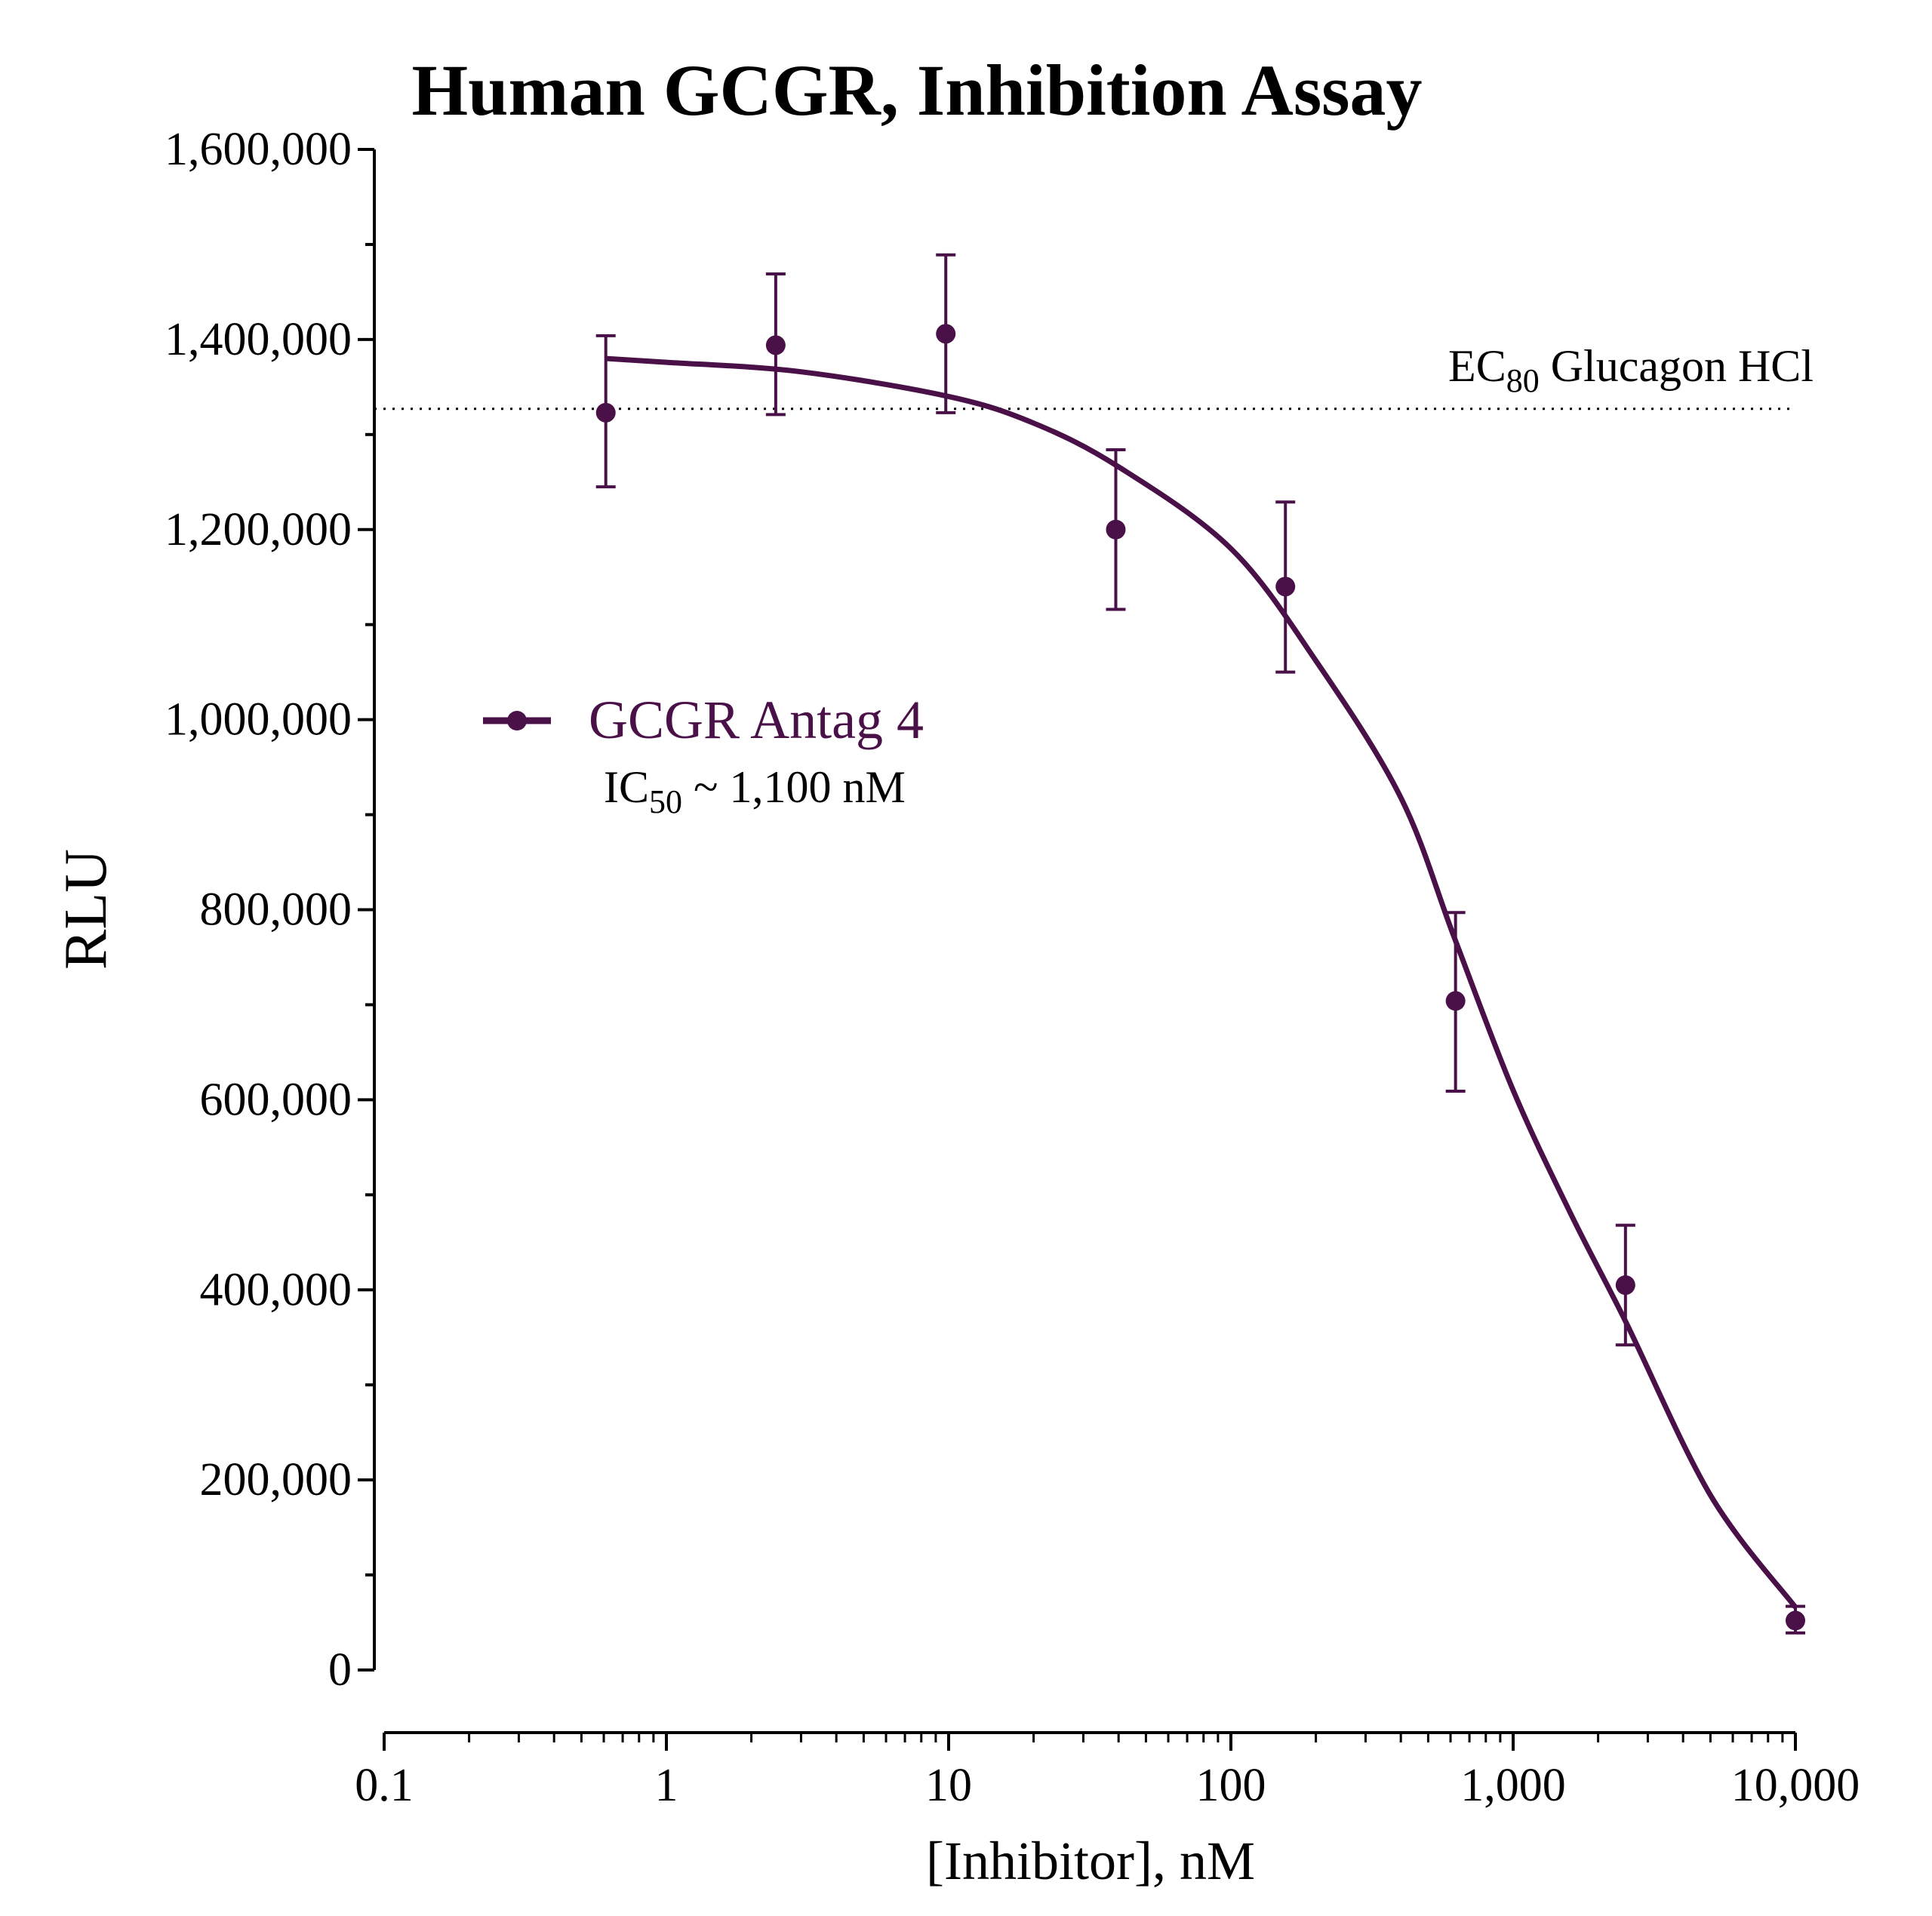  I want to click on y-tick-label: 800,000, so click(276, 910).